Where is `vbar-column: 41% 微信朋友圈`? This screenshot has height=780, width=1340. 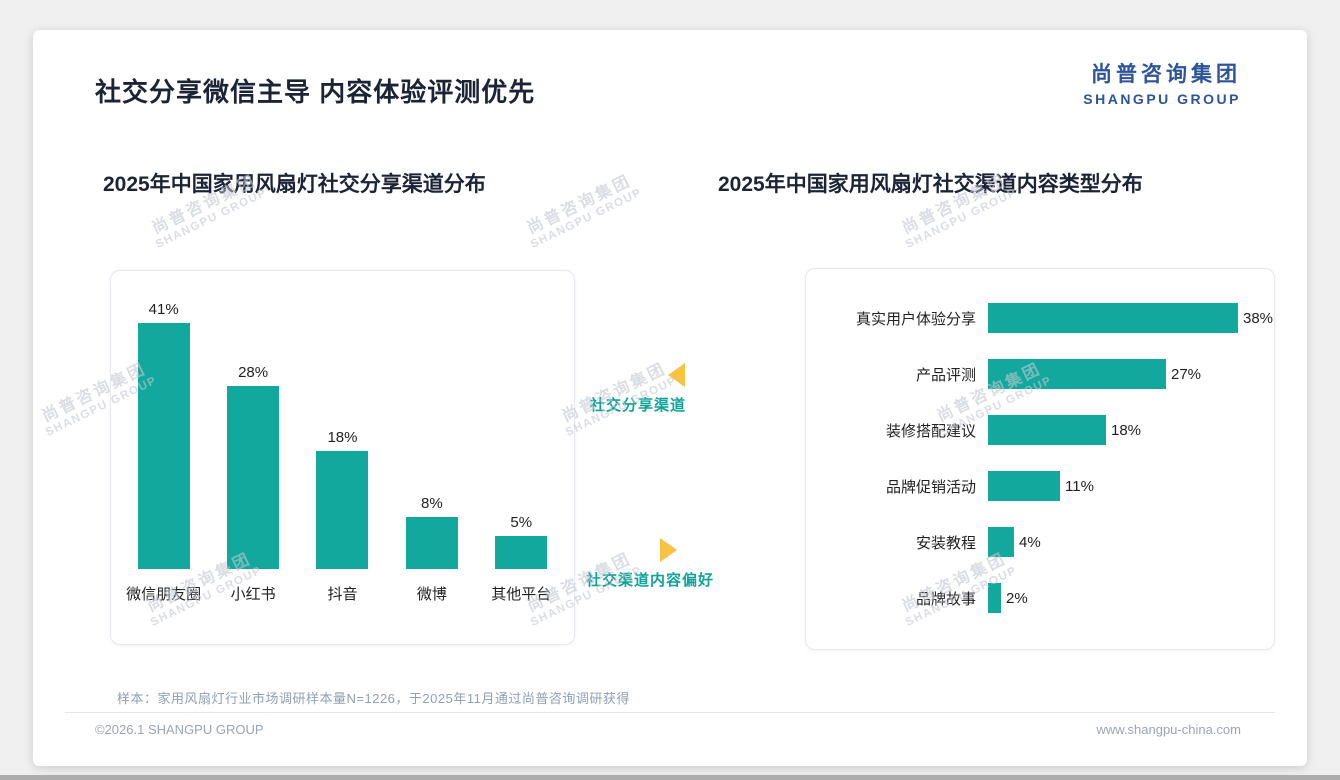
vbar-column: 41% 微信朋友圈 is located at coordinates (164, 452).